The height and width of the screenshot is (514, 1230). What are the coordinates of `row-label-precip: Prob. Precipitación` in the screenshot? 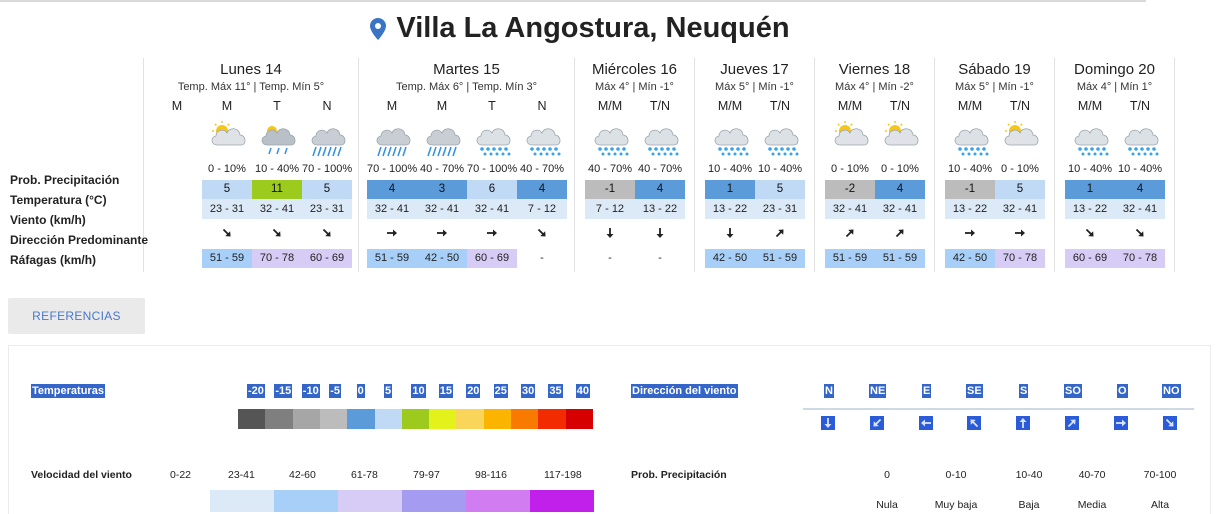 It's located at (65, 180).